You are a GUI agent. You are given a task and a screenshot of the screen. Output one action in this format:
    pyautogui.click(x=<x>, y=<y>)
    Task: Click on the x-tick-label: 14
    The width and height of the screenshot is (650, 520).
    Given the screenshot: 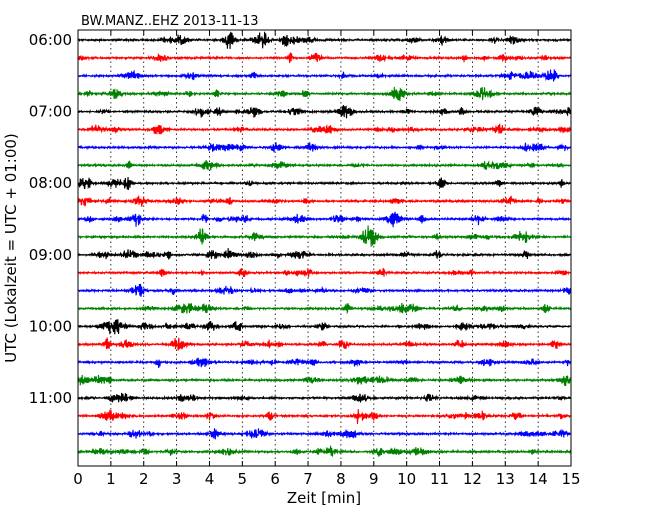 What is the action you would take?
    pyautogui.click(x=538, y=479)
    